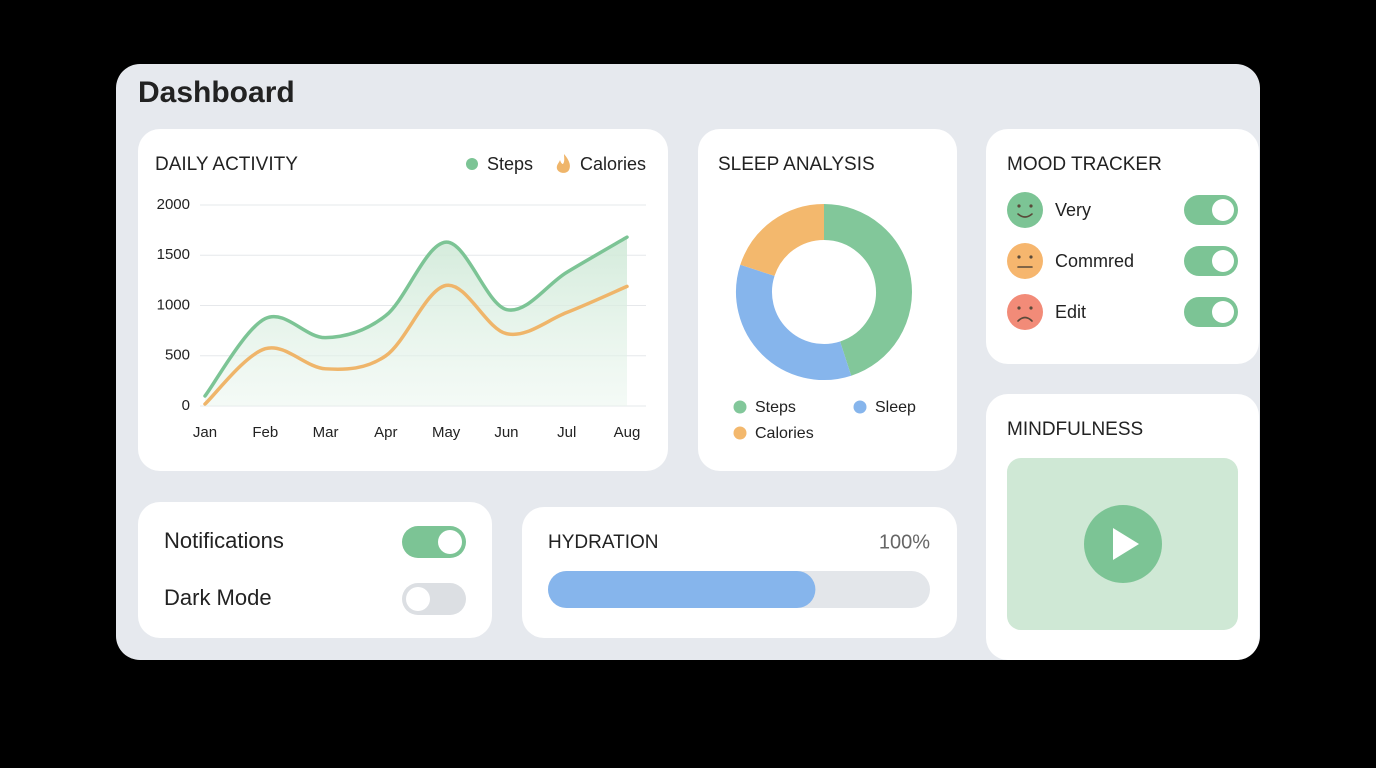 This screenshot has width=1376, height=768. Describe the element at coordinates (1073, 210) in the screenshot. I see `mood-label: Very` at that location.